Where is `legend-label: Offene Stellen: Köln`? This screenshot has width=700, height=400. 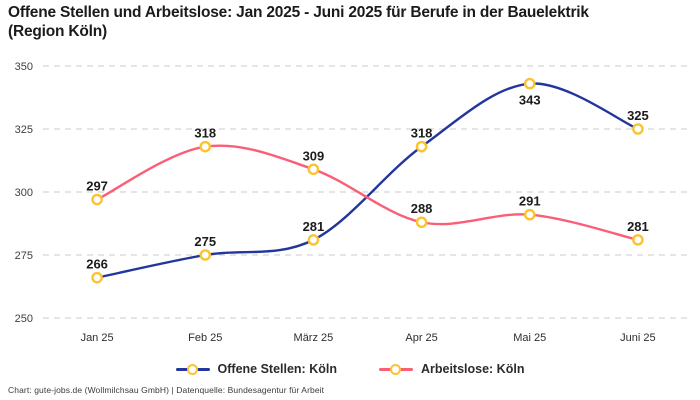
legend-label: Offene Stellen: Köln is located at coordinates (277, 369).